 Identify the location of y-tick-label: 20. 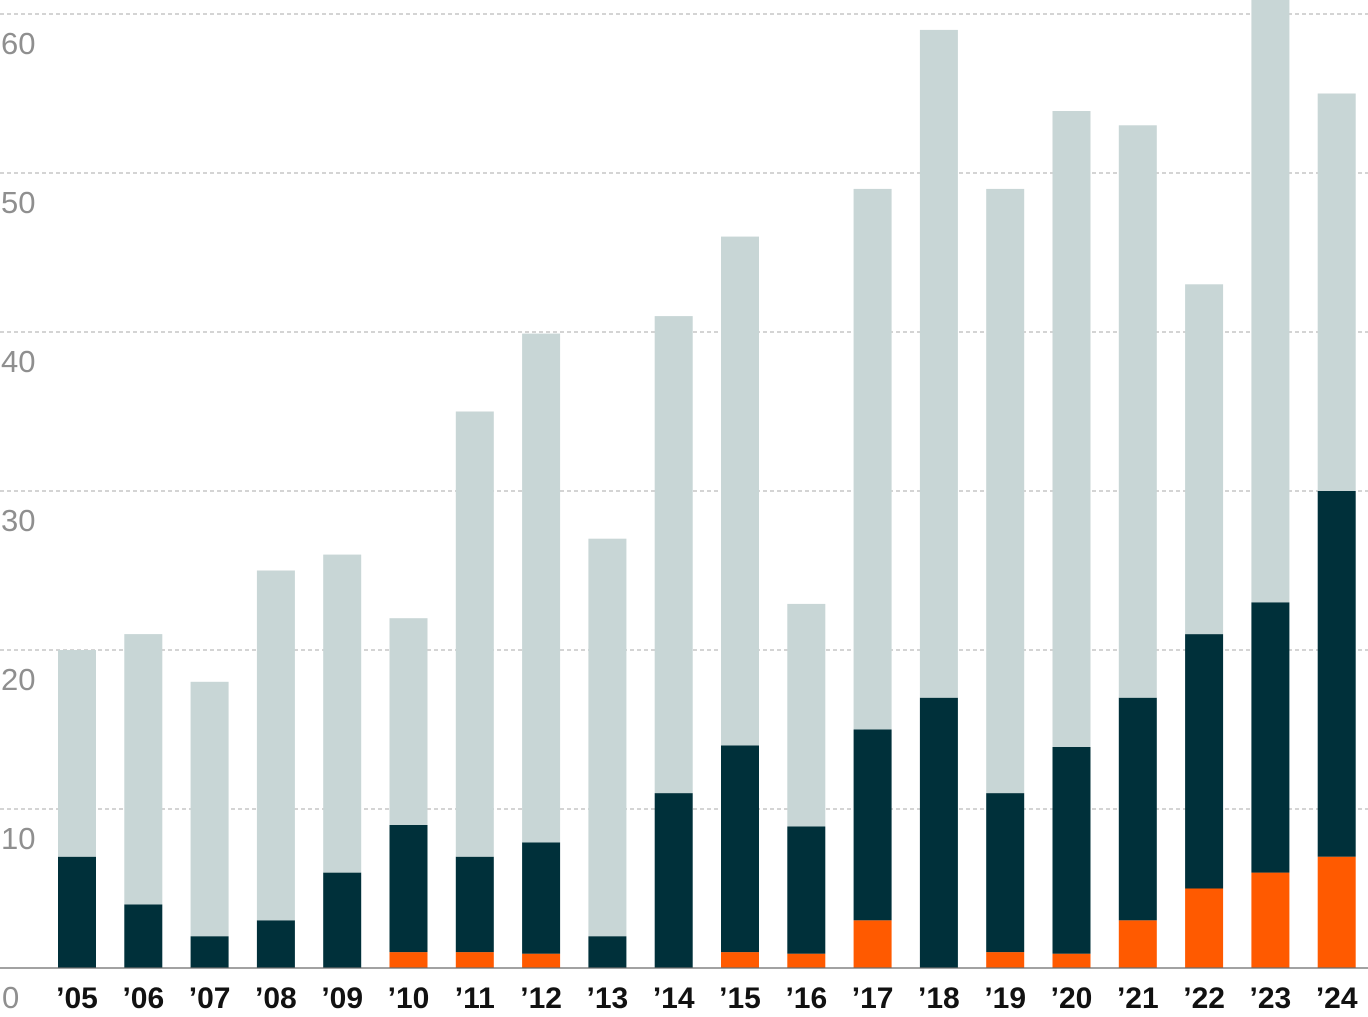
(18, 679).